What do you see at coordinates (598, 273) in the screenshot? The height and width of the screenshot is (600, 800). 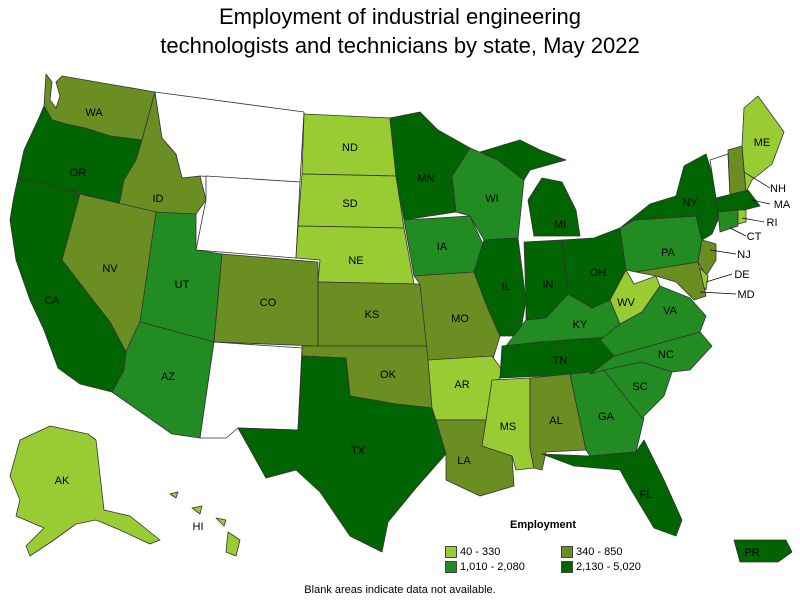 I see `state-label-oh: OH` at bounding box center [598, 273].